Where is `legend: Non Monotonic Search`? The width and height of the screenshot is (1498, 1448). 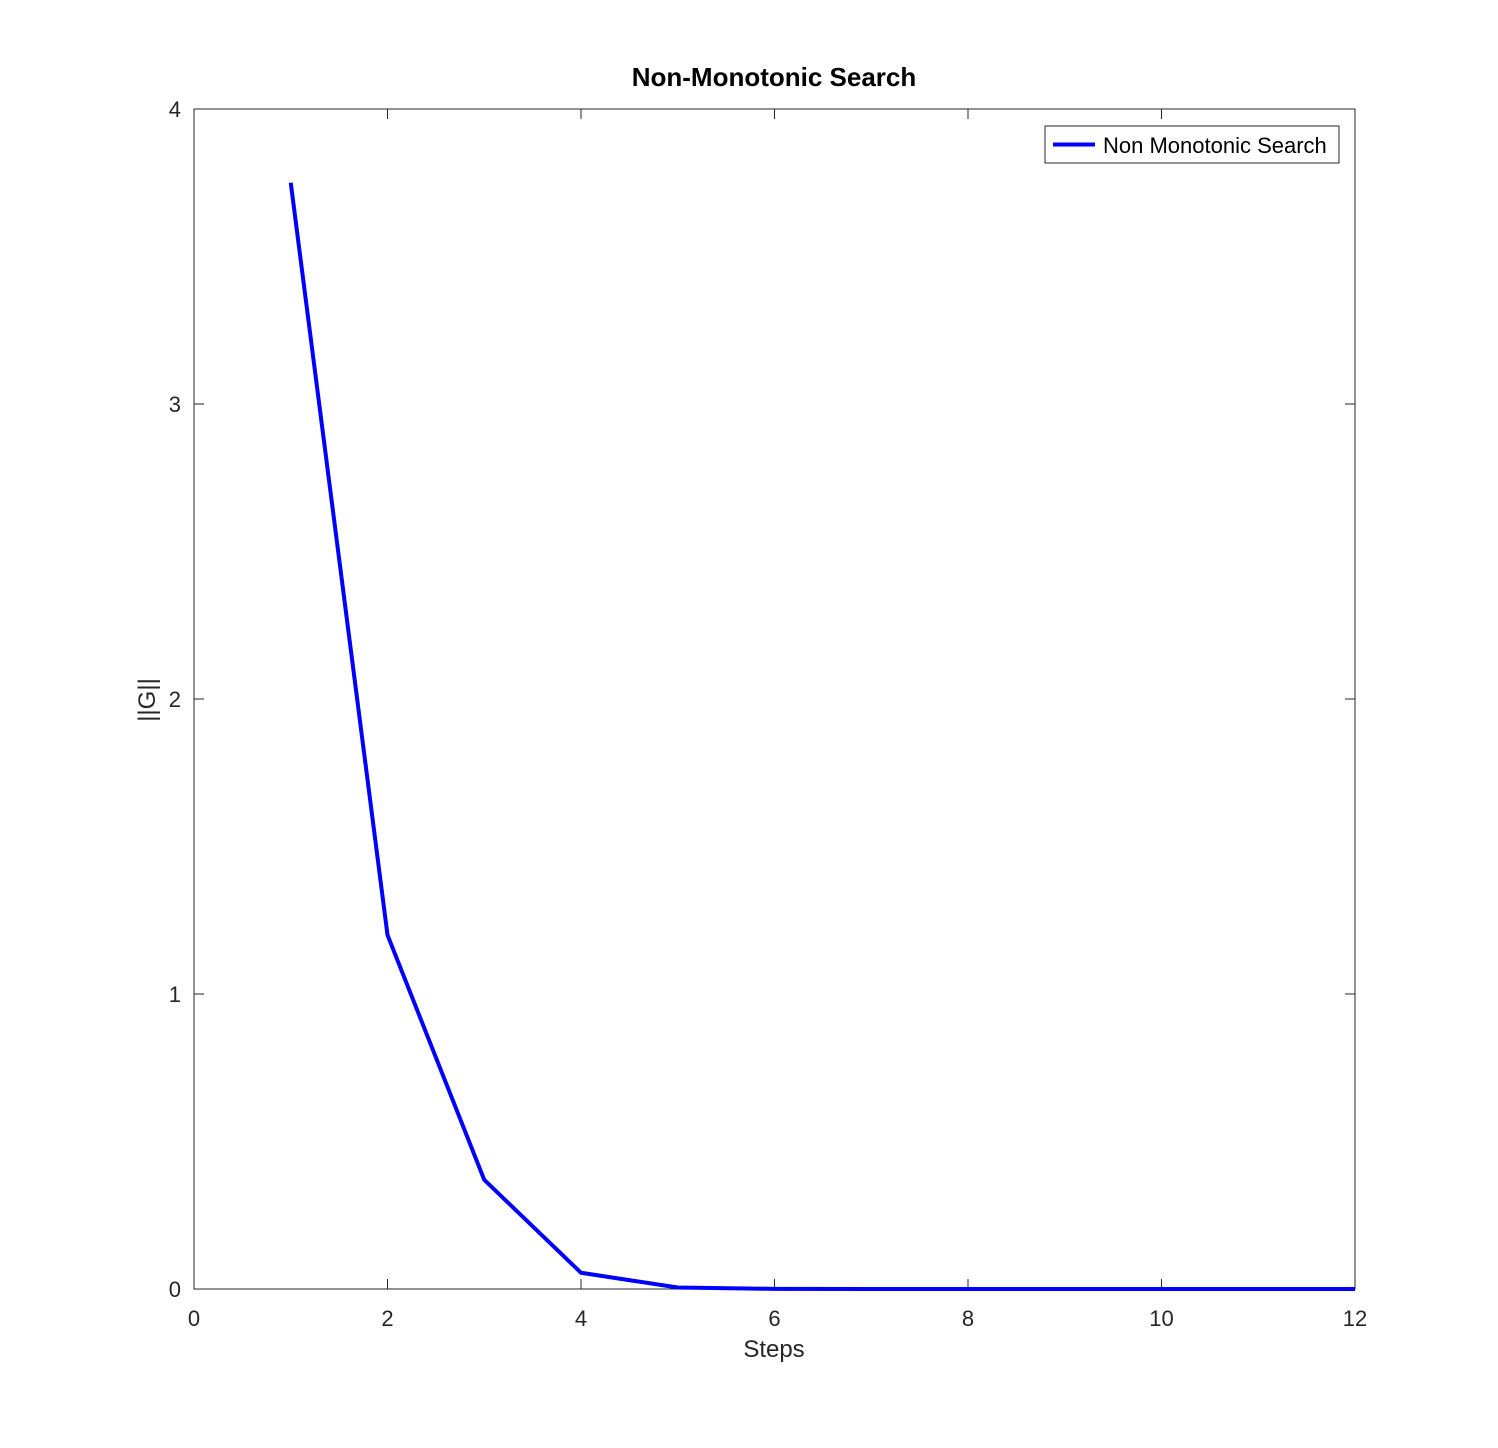
legend: Non Monotonic Search is located at coordinates (1192, 144).